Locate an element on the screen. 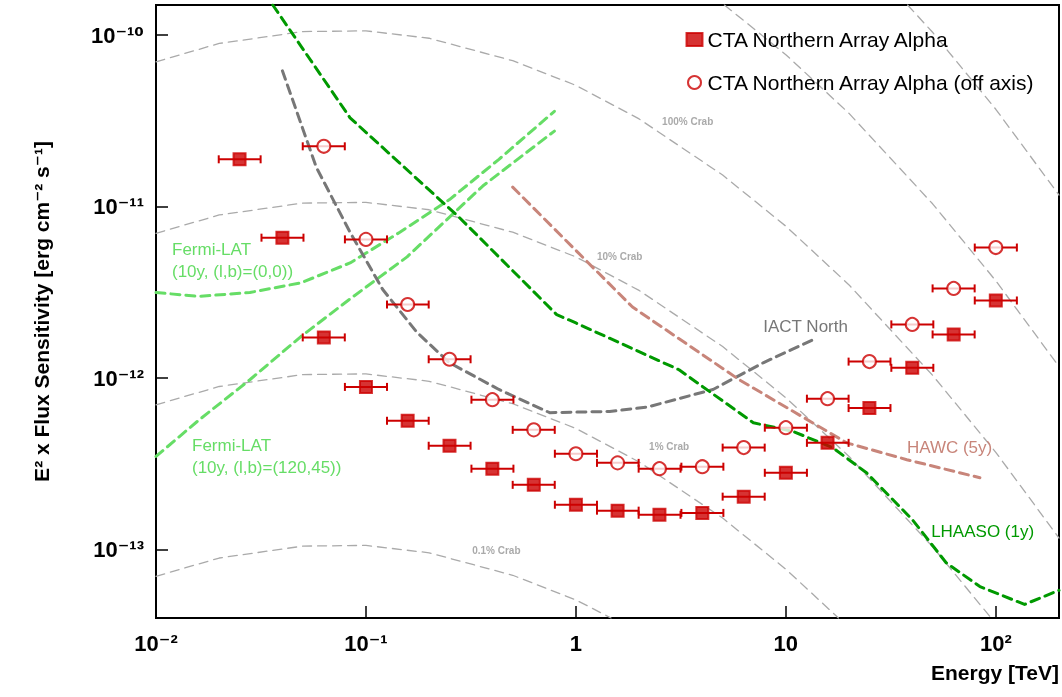  series-label: IACT North is located at coordinates (805, 327).